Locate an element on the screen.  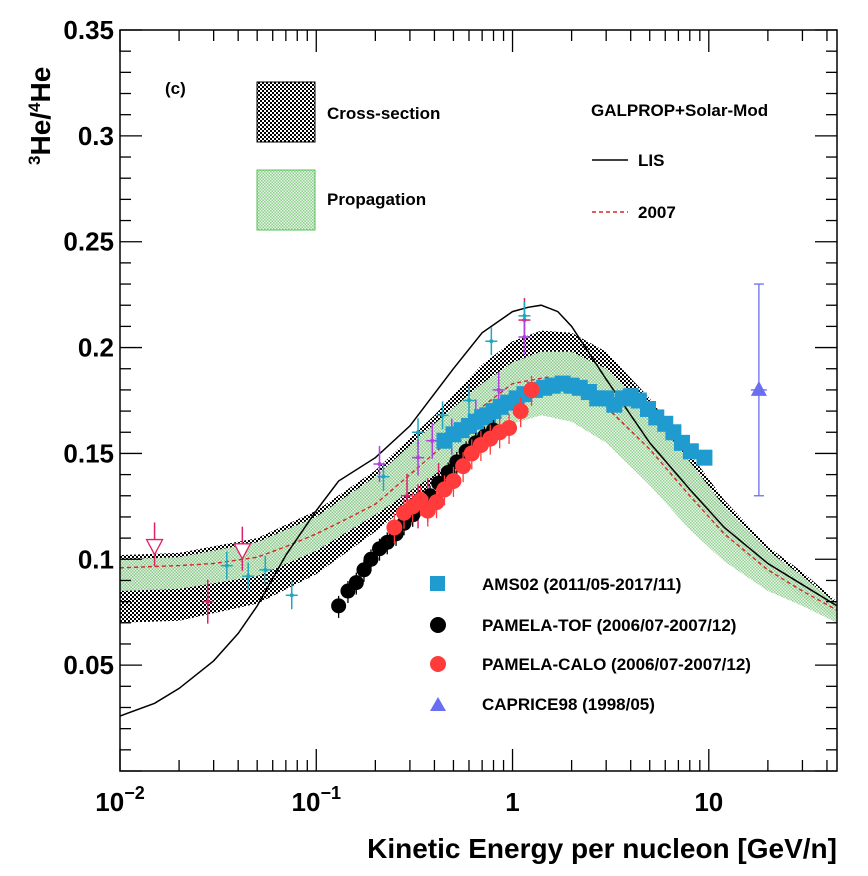
x-tick-label: 10⁻¹ is located at coordinates (316, 800).